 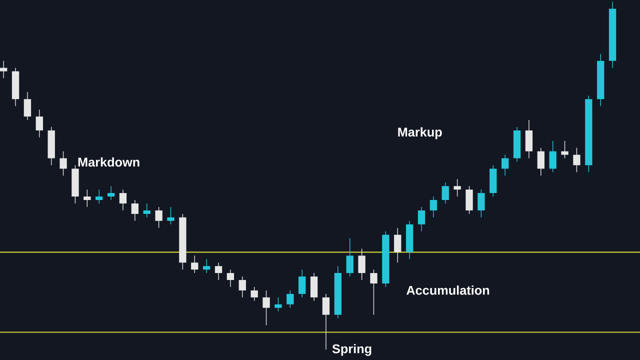 I want to click on annotation: Accumulation, so click(x=448, y=290).